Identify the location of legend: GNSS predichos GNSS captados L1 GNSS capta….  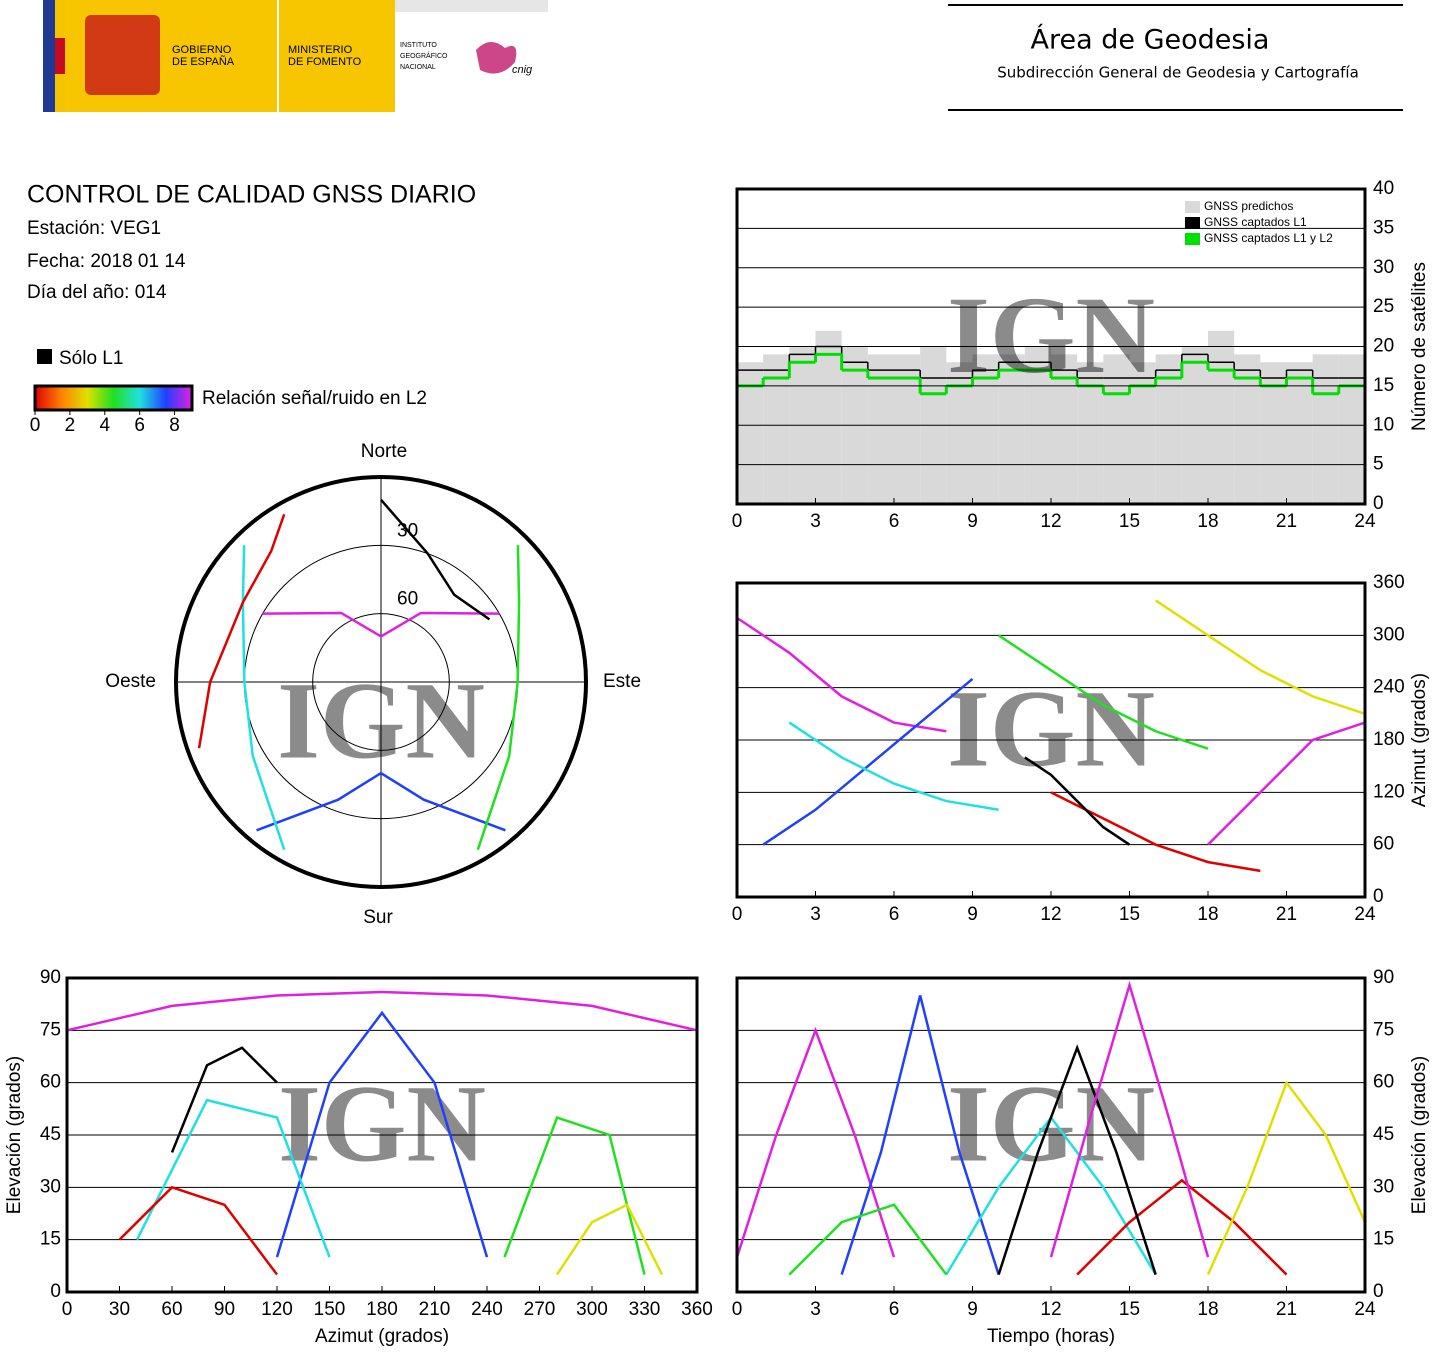
(1259, 222).